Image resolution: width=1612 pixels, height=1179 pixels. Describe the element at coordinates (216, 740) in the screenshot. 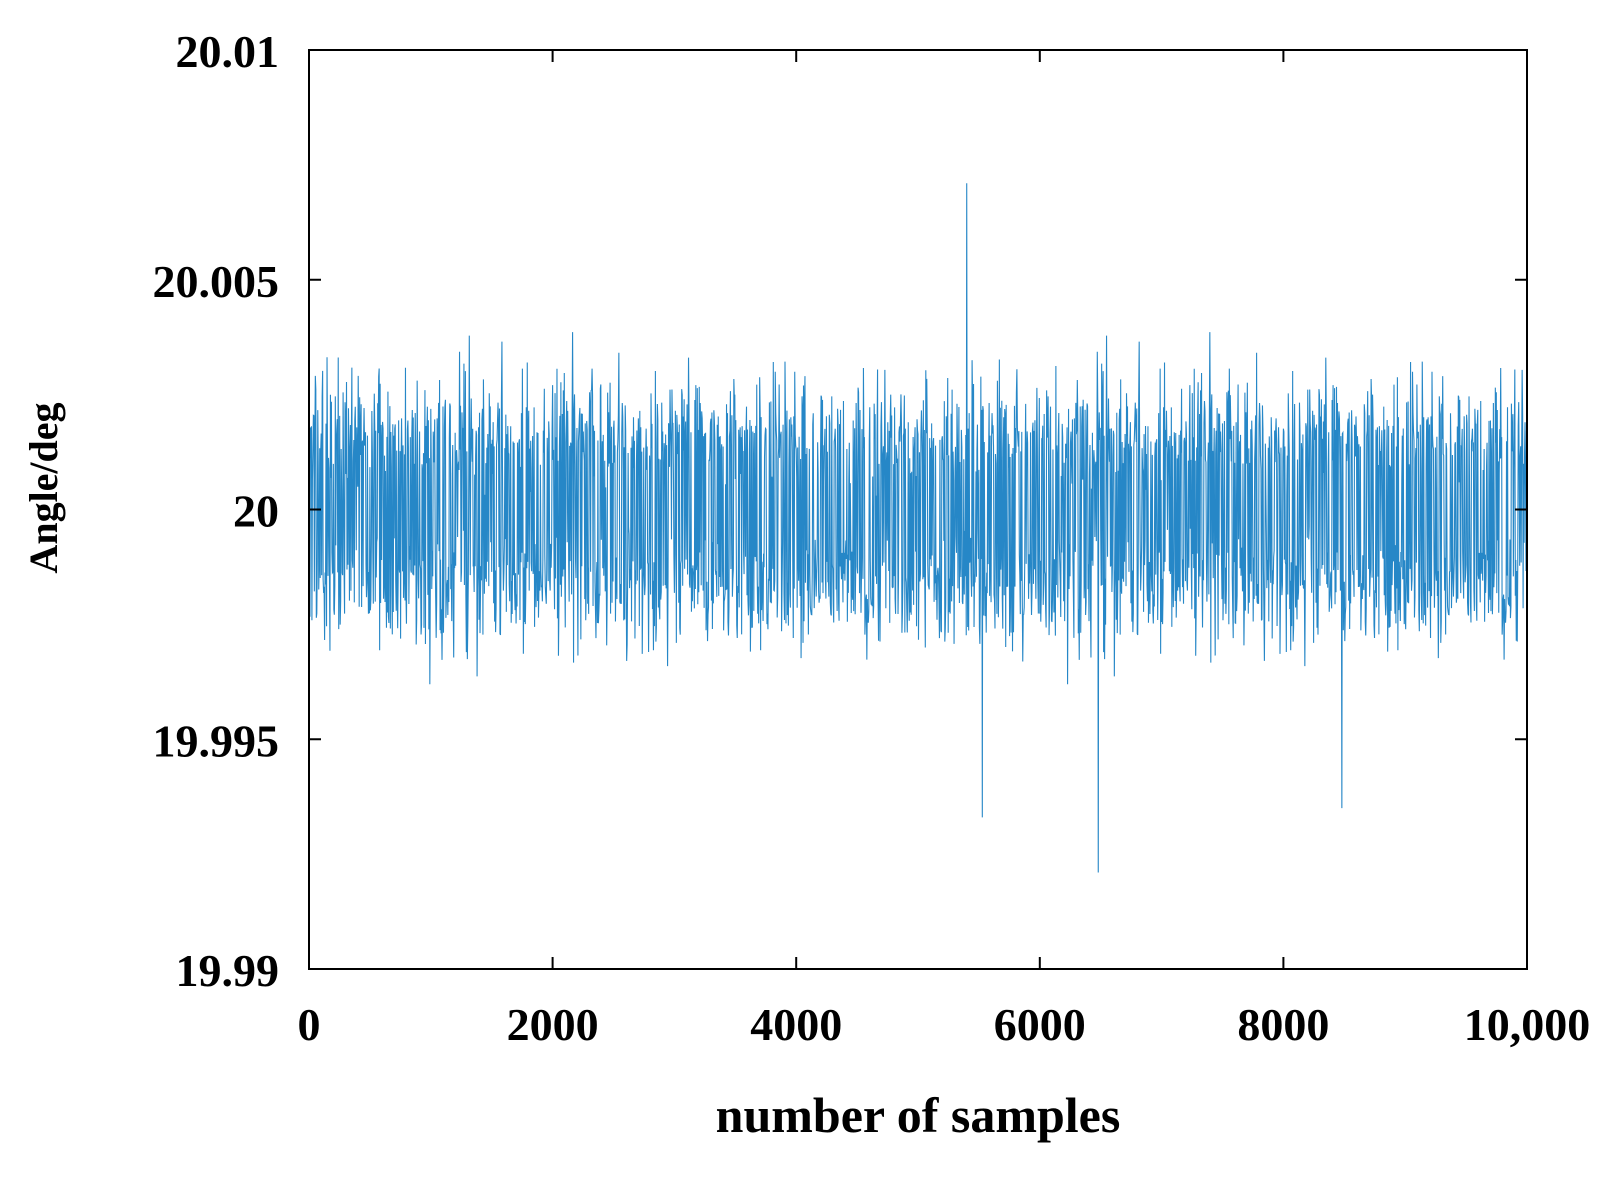

I see `y-tick-label: 19.995` at that location.